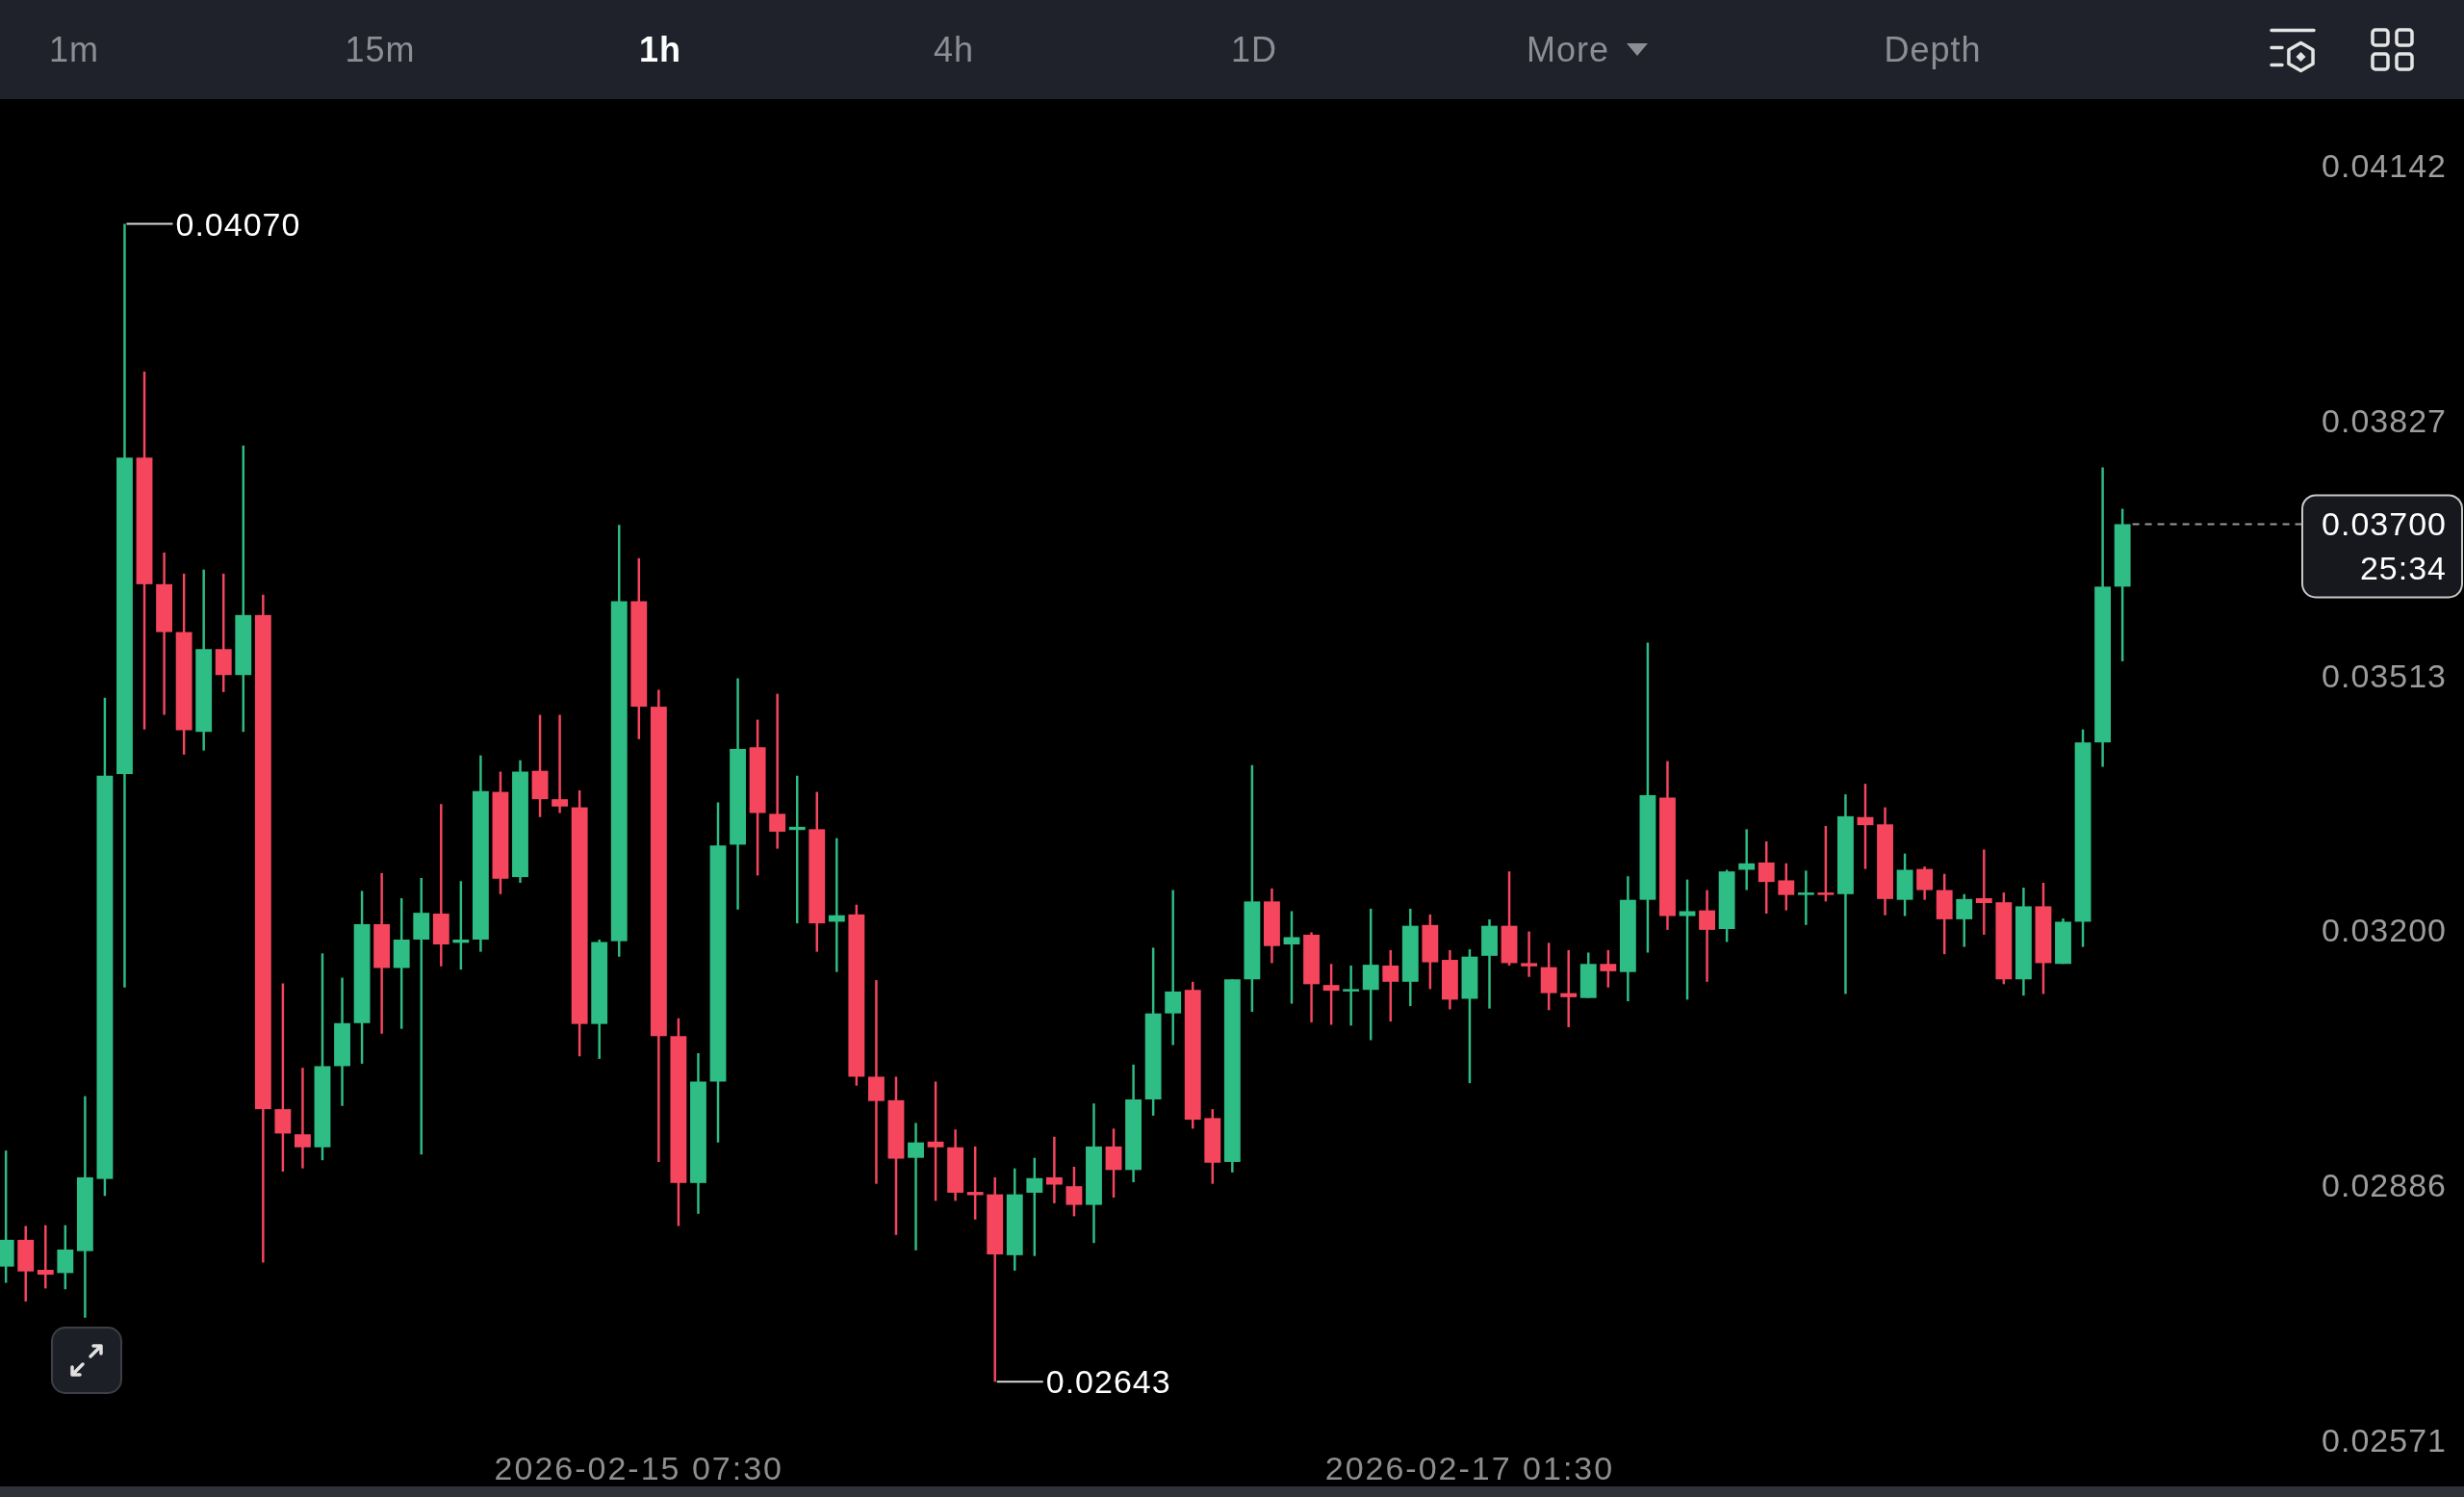  Describe the element at coordinates (238, 224) in the screenshot. I see `annotation: 0.04070` at that location.